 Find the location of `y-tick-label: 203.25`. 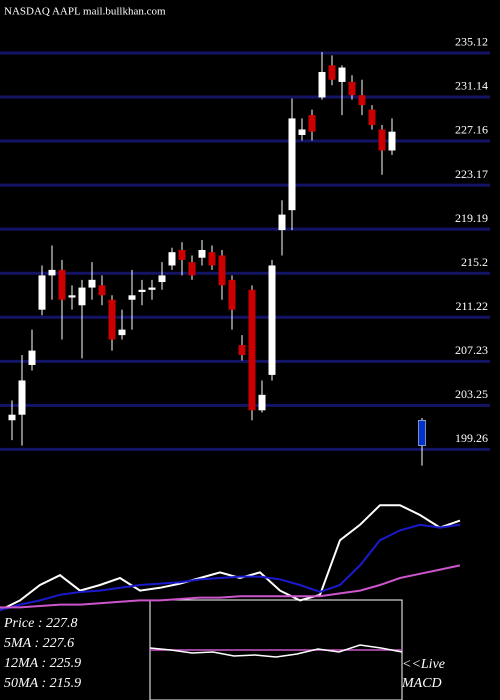

y-tick-label: 203.25 is located at coordinates (471, 394).